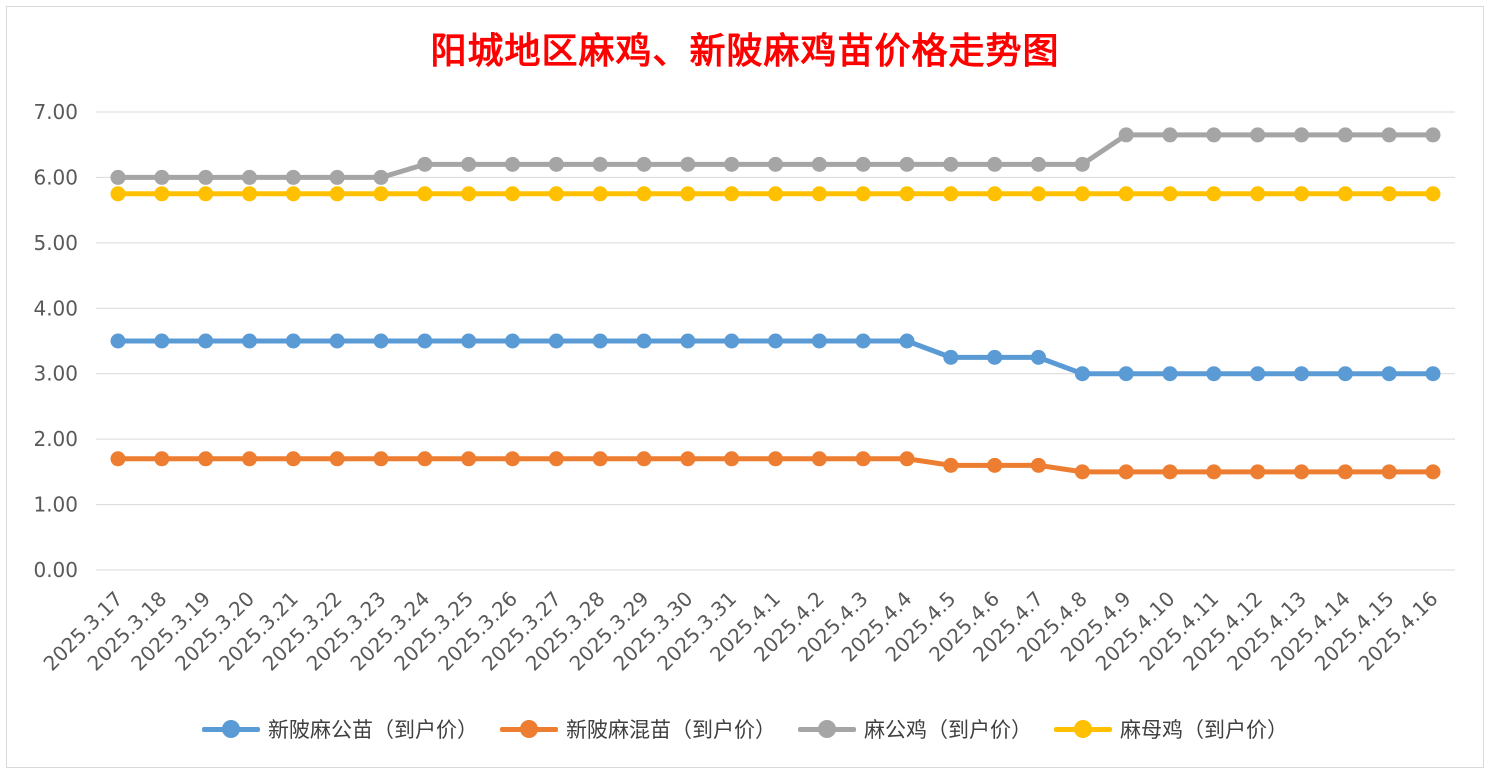 This screenshot has width=1490, height=774. Describe the element at coordinates (55, 439) in the screenshot. I see `y-tick-label: 2.00` at that location.